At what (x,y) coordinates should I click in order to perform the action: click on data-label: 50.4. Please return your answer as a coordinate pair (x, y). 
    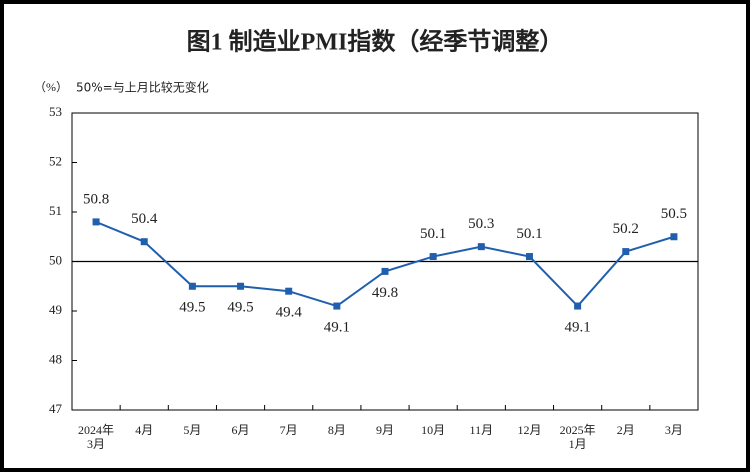
    Looking at the image, I should click on (144, 219).